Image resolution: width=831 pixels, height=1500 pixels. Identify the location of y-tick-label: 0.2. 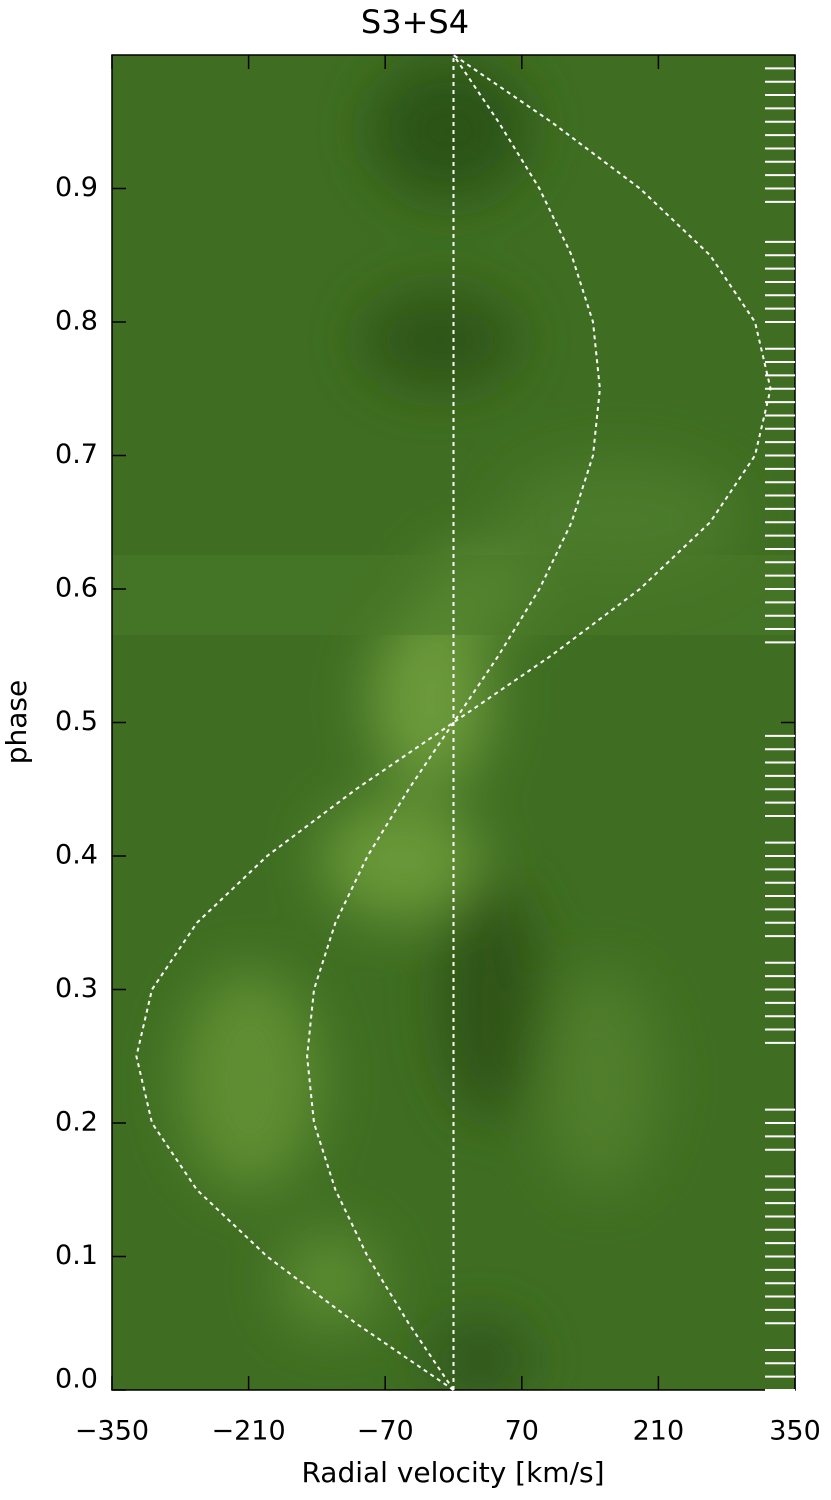
(76, 1122).